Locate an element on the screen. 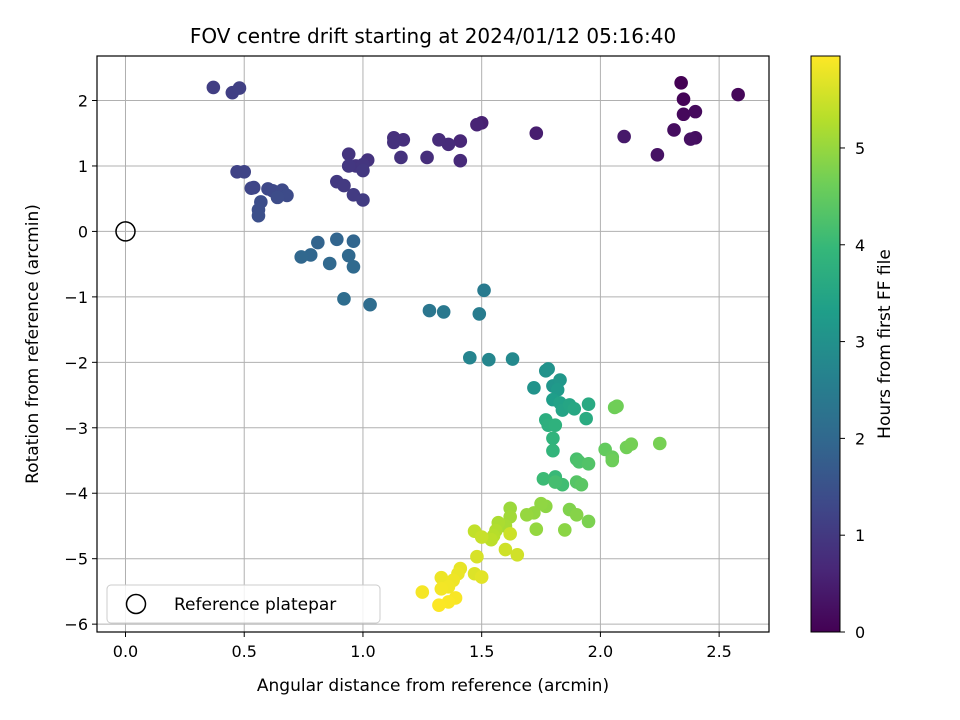 This screenshot has height=720, width=960. y-tick-label: −2 is located at coordinates (76, 362).